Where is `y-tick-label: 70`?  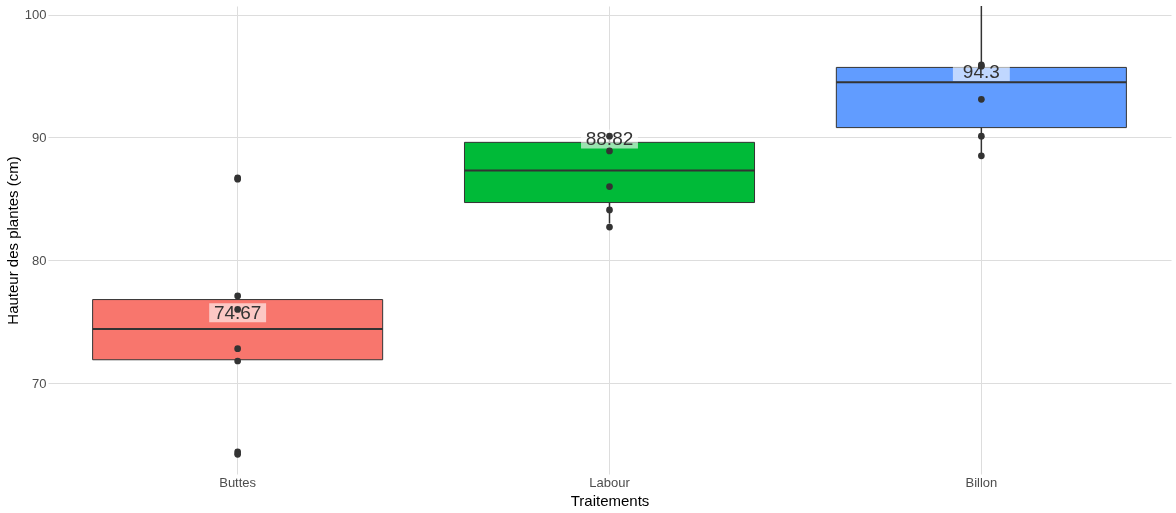 y-tick-label: 70 is located at coordinates (39, 383).